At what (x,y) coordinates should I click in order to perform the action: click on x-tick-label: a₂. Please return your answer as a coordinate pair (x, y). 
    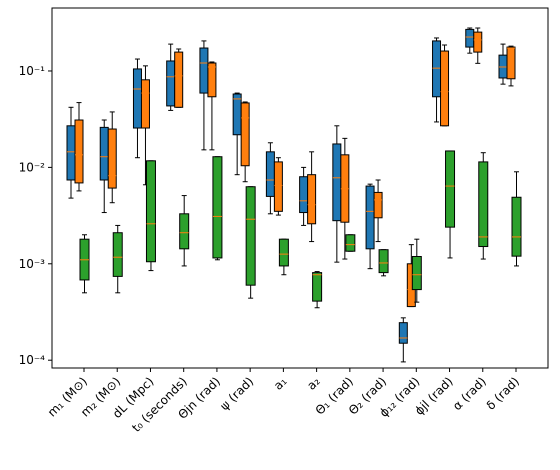
    Looking at the image, I should click on (313, 383).